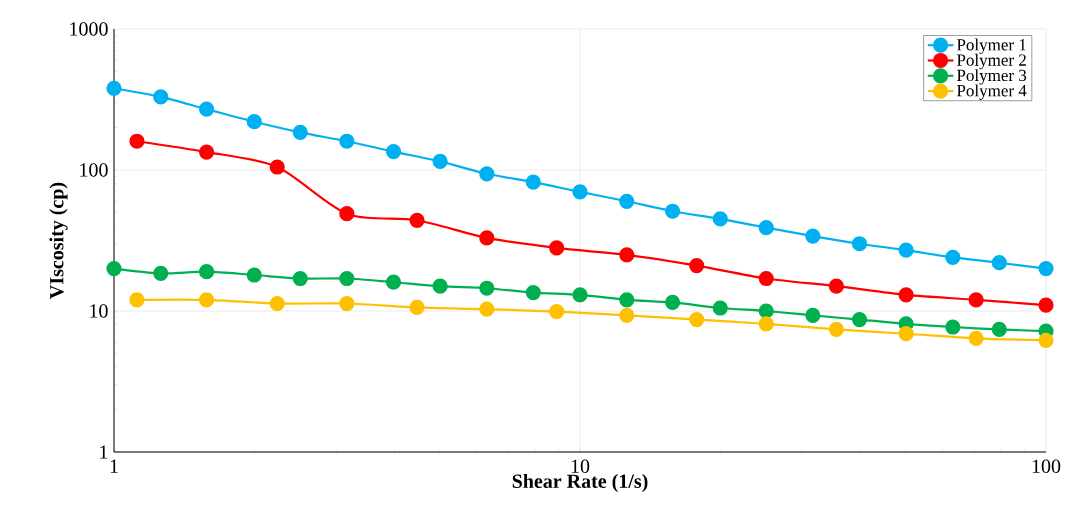 This screenshot has width=1069, height=531. I want to click on y-tick-label: 100, so click(94, 170).